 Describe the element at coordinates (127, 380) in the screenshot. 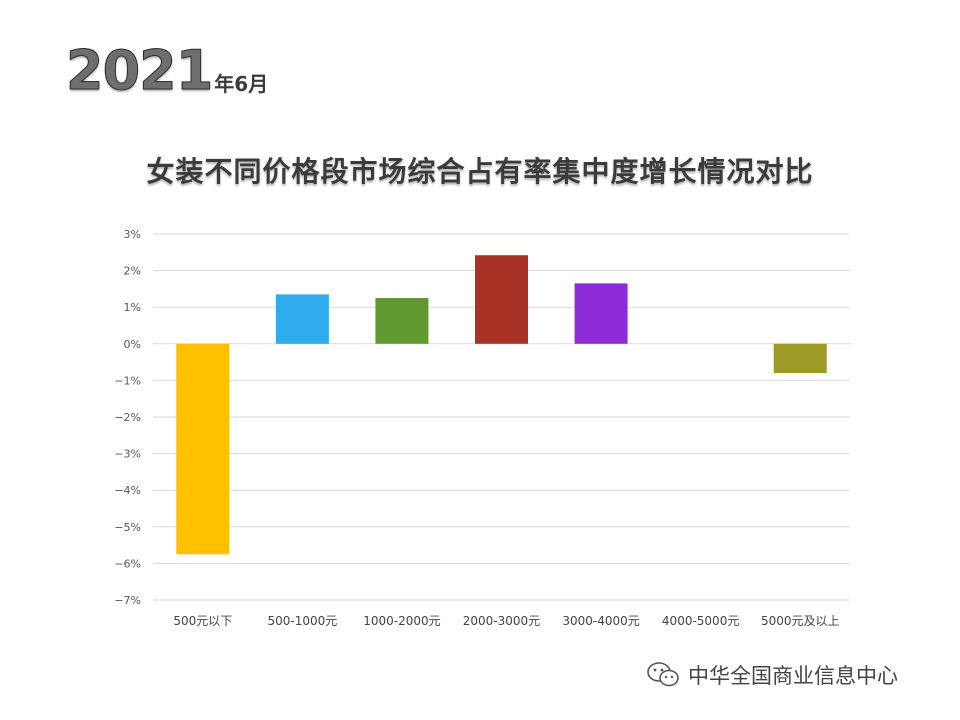

I see `y-tick-label: −1%` at that location.